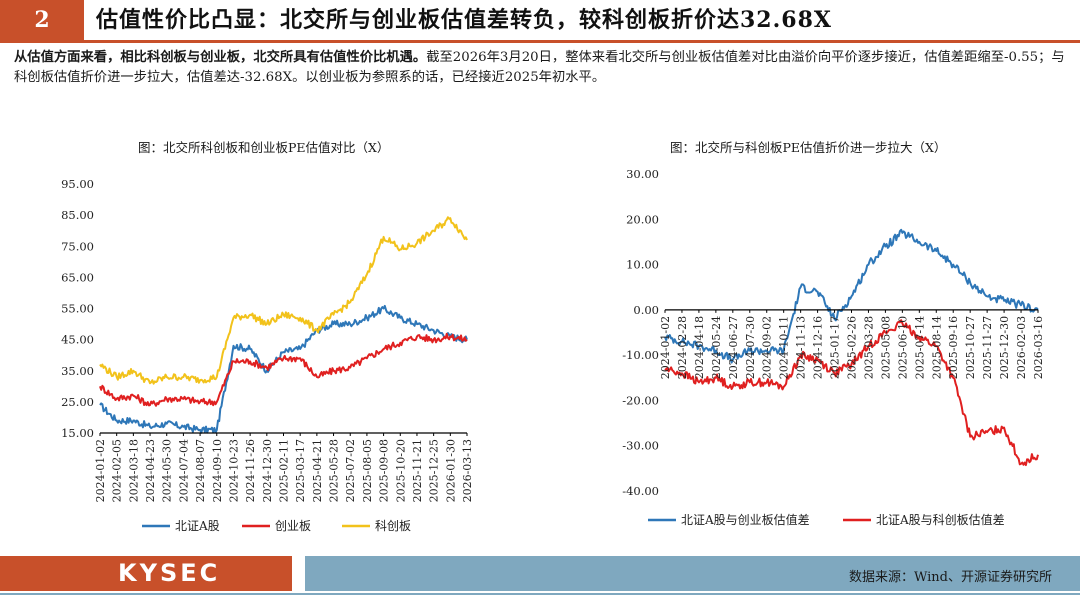 Image resolution: width=1080 pixels, height=607 pixels. What do you see at coordinates (250, 470) in the screenshot?
I see `x-tick-label: 2024-11-26` at bounding box center [250, 470].